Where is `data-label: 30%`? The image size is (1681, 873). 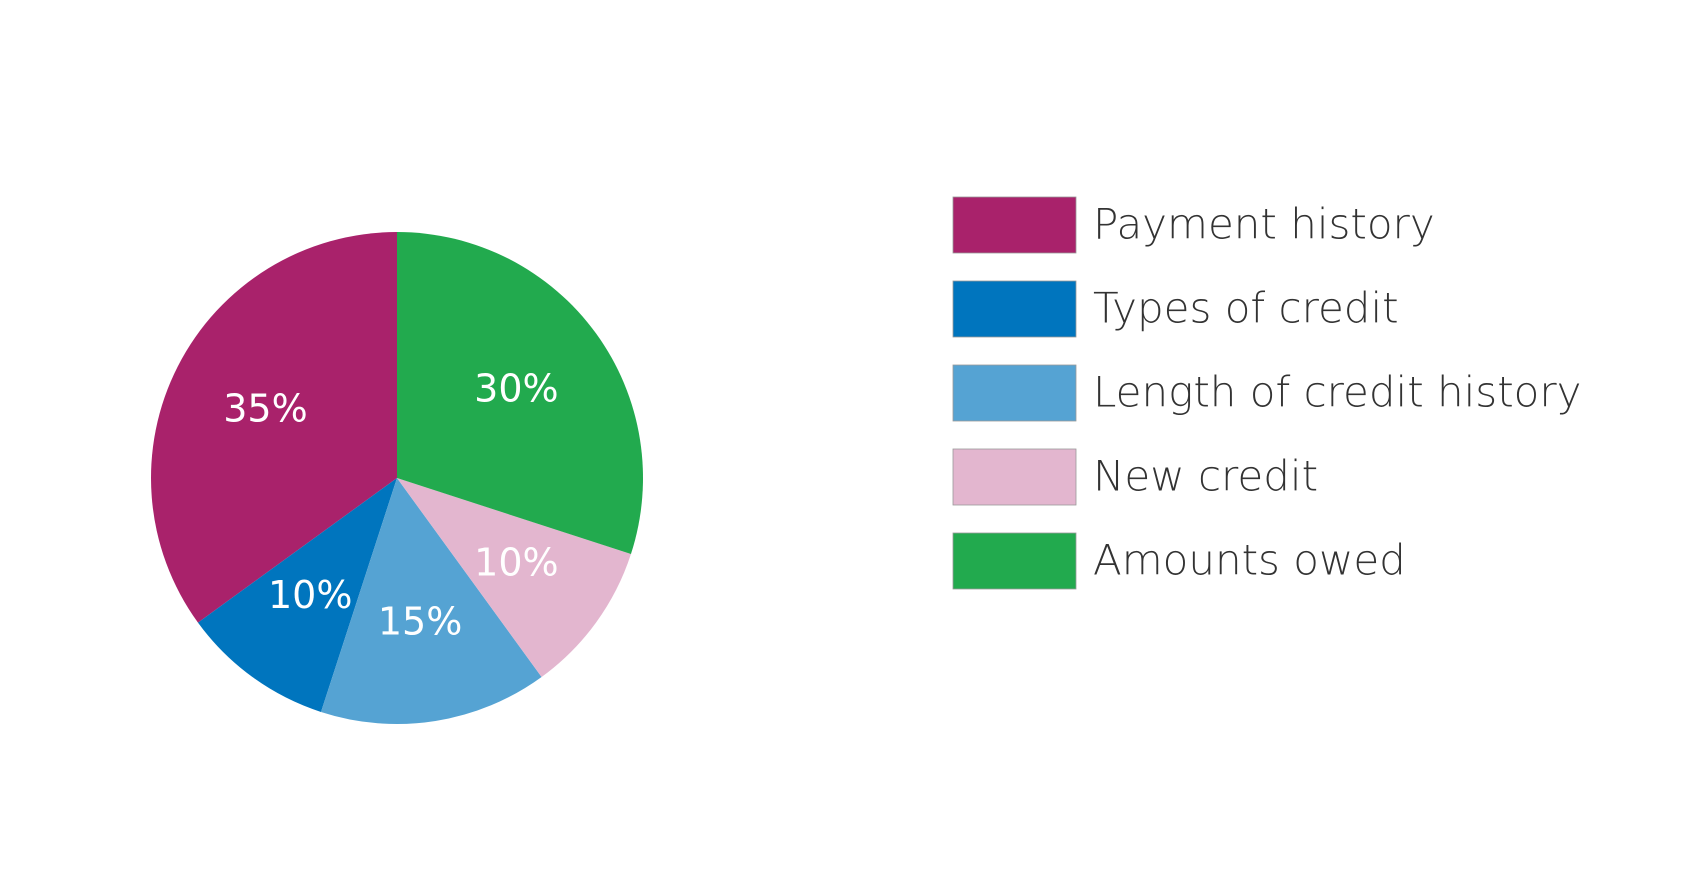 data-label: 30% is located at coordinates (516, 389).